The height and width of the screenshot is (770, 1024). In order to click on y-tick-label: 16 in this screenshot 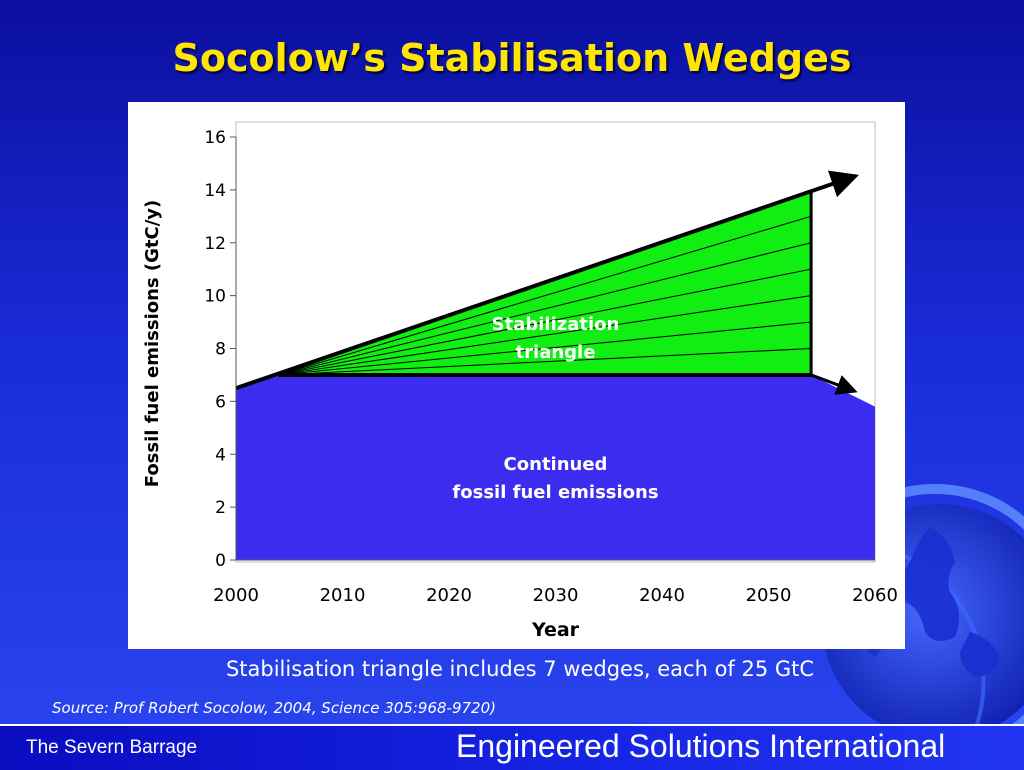, I will do `click(215, 138)`.